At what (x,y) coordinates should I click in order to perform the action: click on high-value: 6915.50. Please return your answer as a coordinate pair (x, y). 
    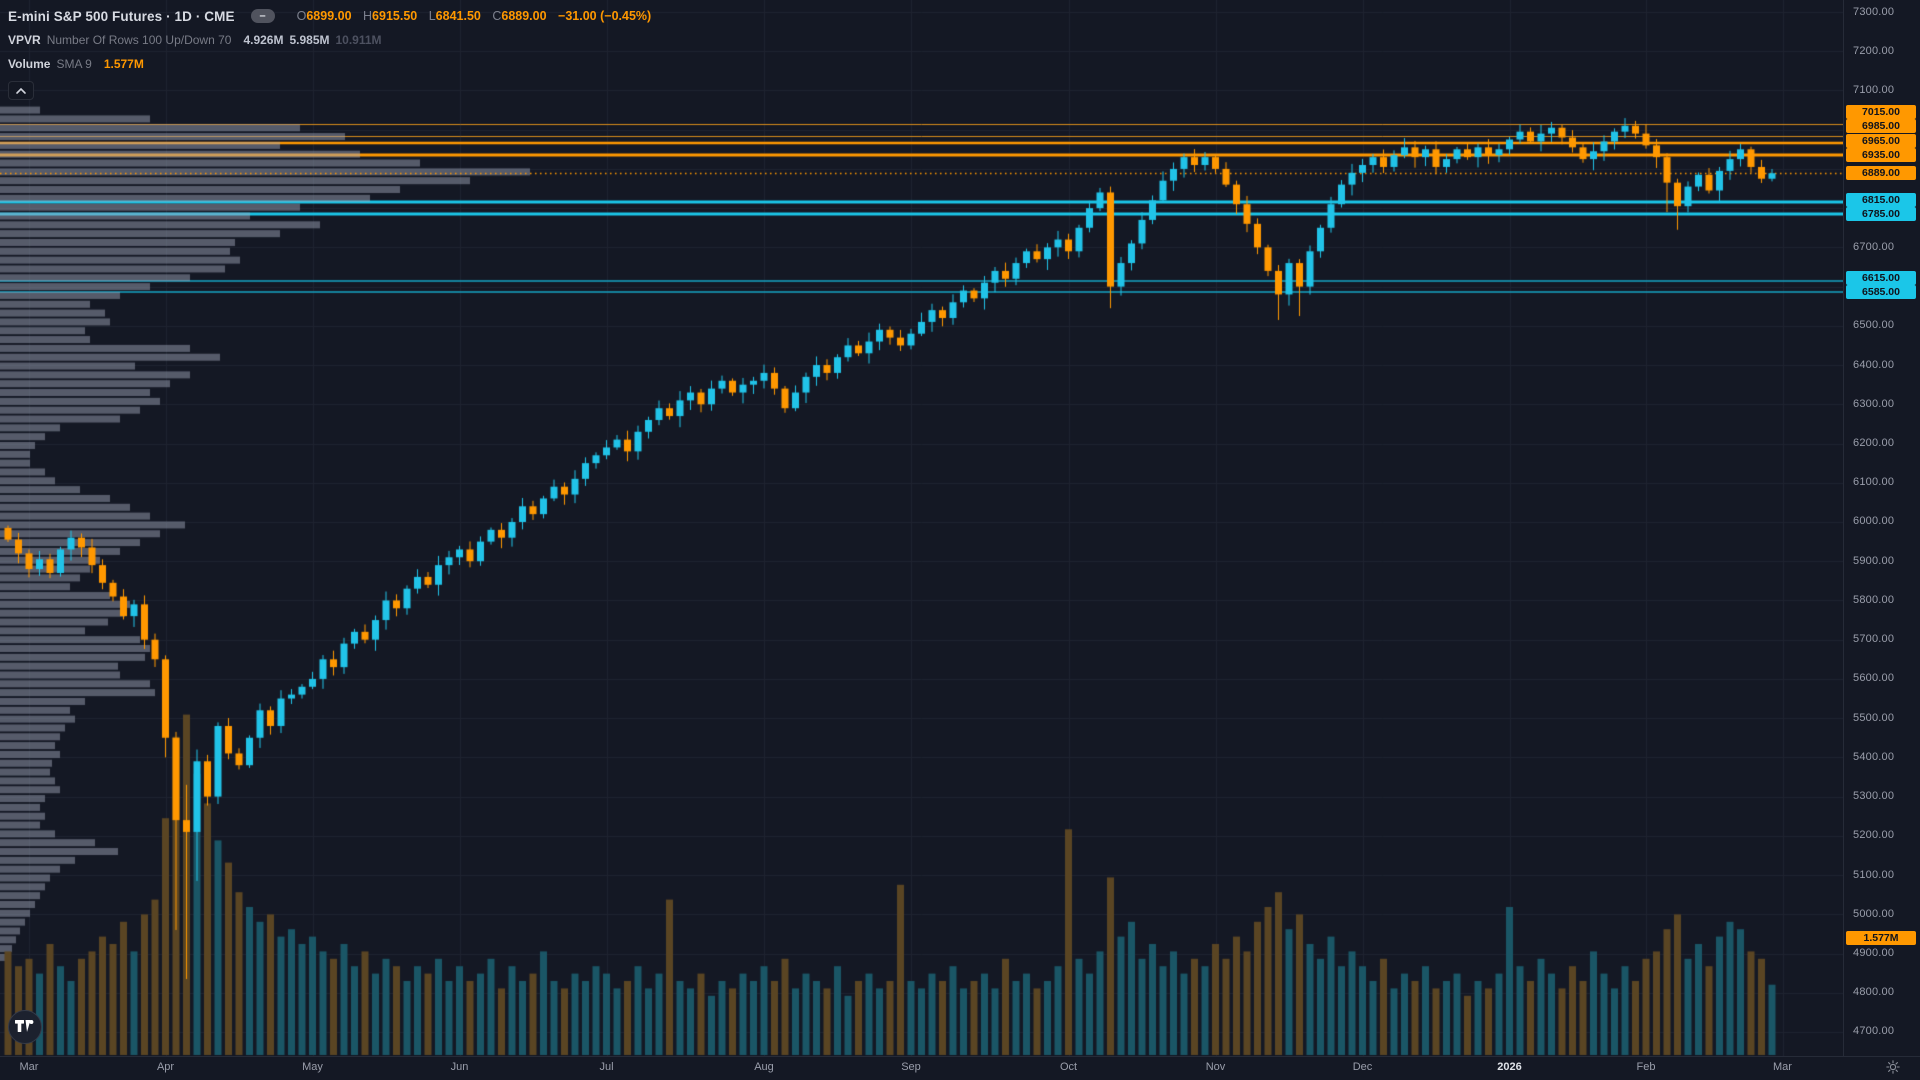
    Looking at the image, I should click on (395, 16).